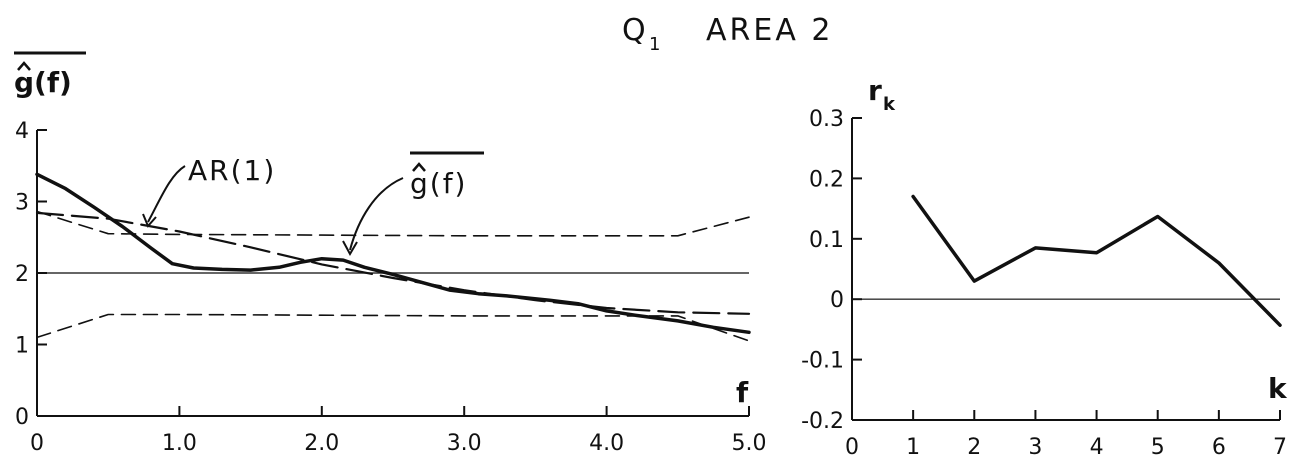 Image resolution: width=1295 pixels, height=467 pixels. Describe the element at coordinates (606, 443) in the screenshot. I see `left-x-tick-label: 4.0` at that location.